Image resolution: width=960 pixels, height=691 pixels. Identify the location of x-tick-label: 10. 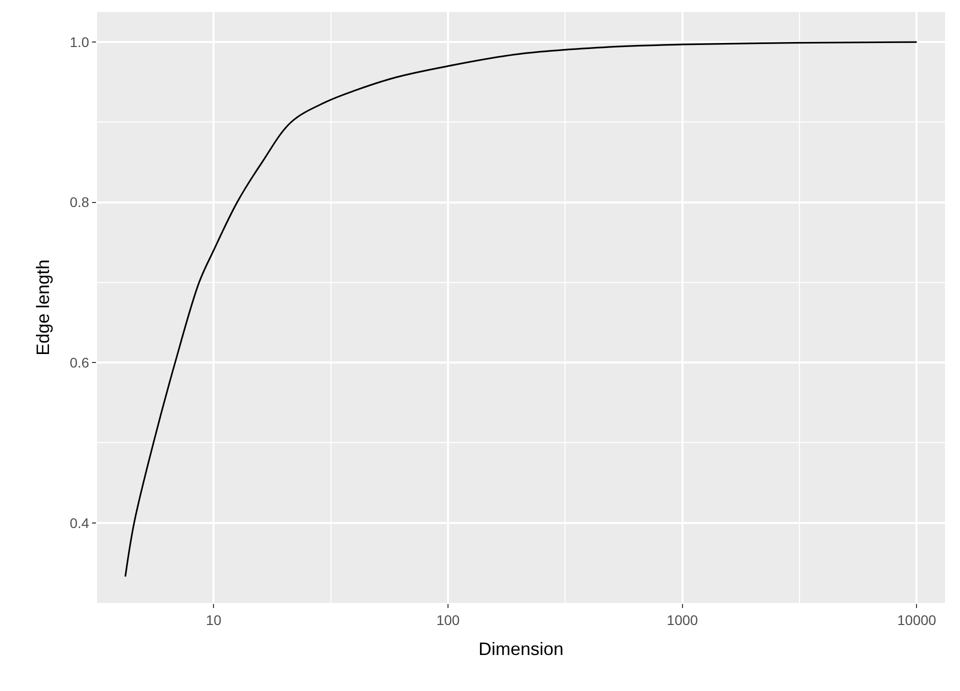
(214, 620).